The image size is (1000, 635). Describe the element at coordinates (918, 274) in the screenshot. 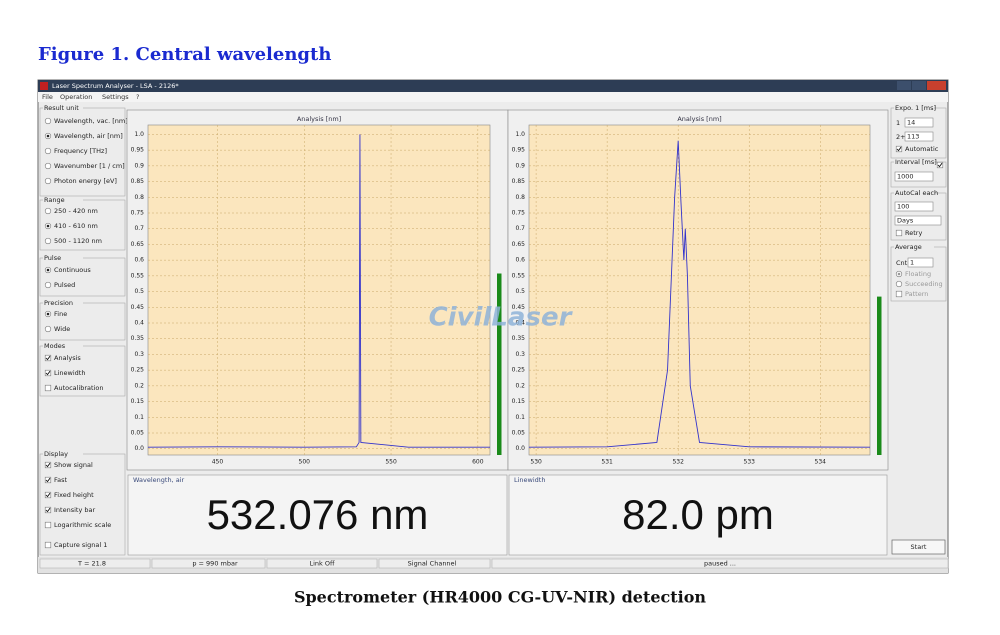

I see `option-label: Floating` at that location.